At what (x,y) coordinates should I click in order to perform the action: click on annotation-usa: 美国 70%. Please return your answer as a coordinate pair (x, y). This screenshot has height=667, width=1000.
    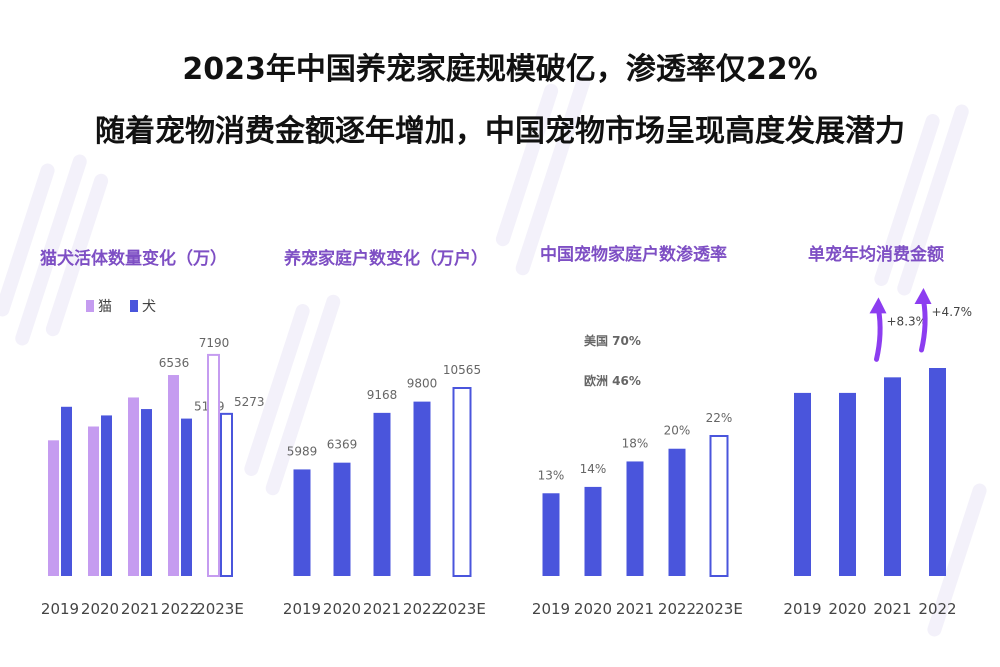
    Looking at the image, I should click on (612, 340).